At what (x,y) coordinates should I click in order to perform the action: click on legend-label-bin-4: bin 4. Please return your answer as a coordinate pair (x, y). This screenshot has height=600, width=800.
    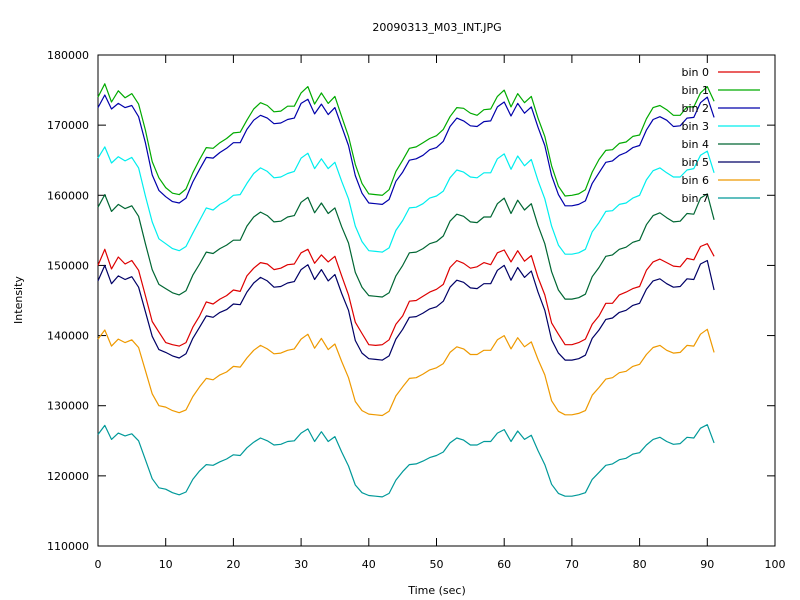
    Looking at the image, I should click on (695, 144).